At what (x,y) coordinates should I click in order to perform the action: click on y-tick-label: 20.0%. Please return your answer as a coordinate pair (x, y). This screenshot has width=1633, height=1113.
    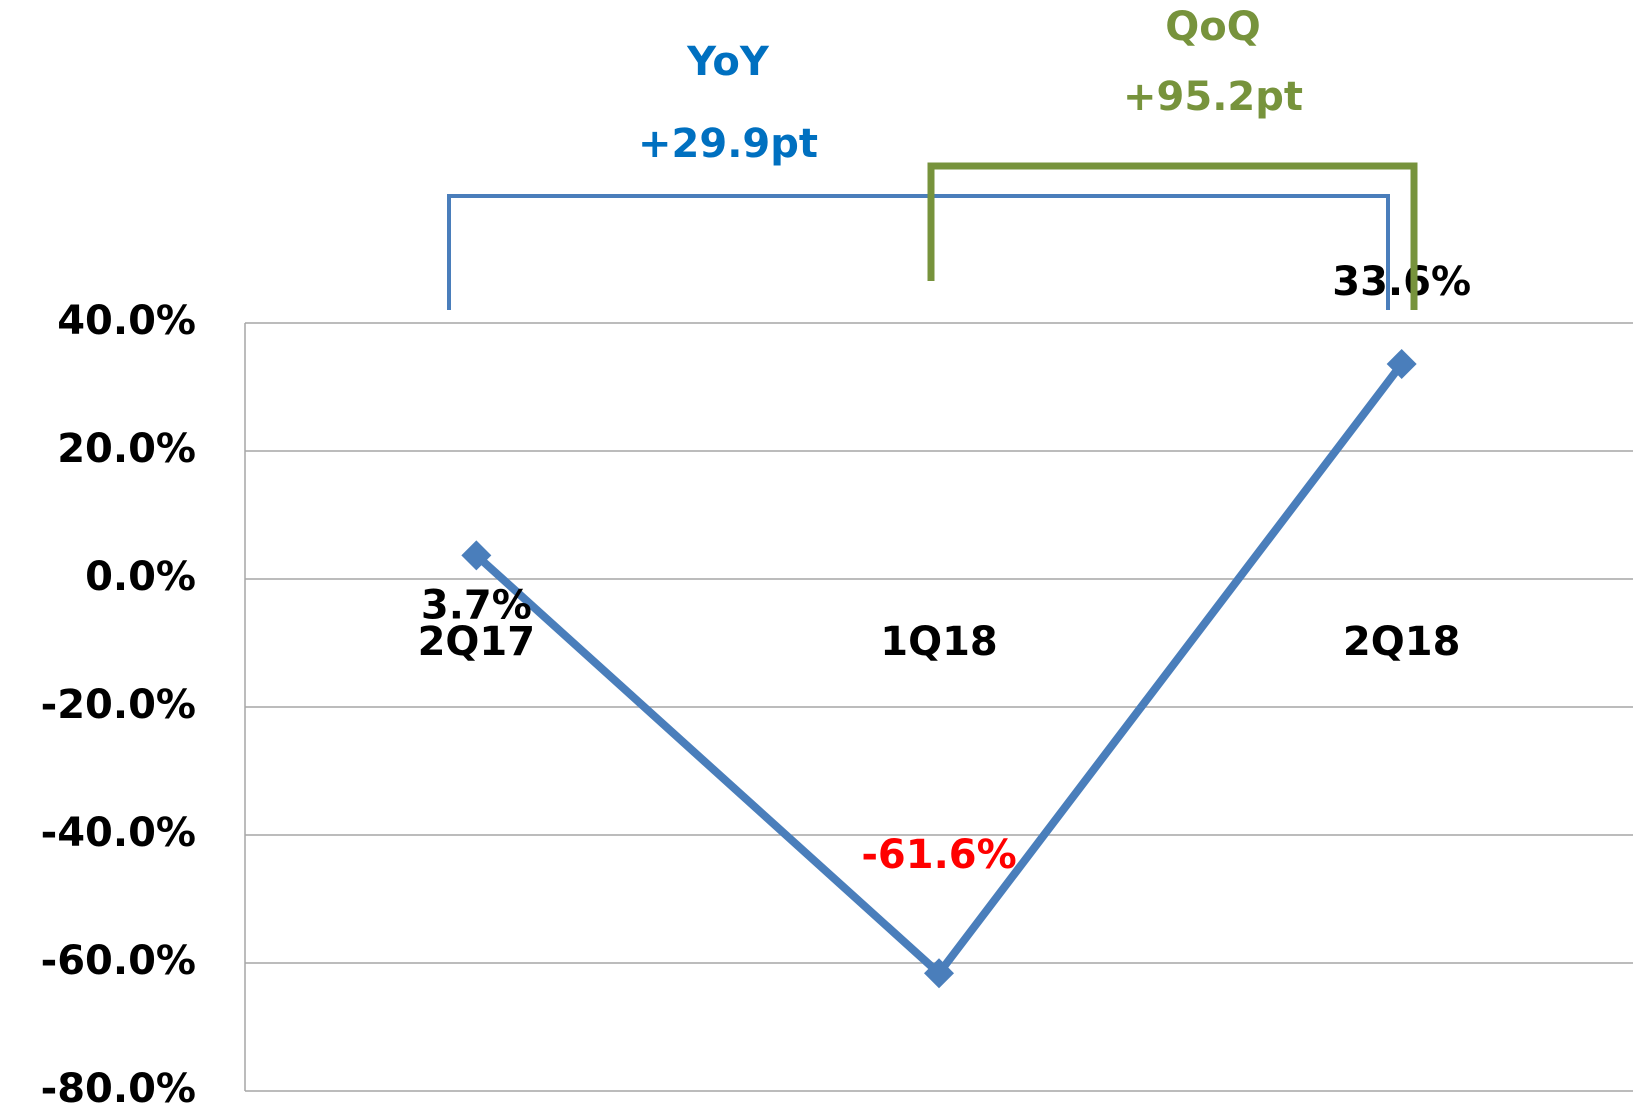
    Looking at the image, I should click on (126, 449).